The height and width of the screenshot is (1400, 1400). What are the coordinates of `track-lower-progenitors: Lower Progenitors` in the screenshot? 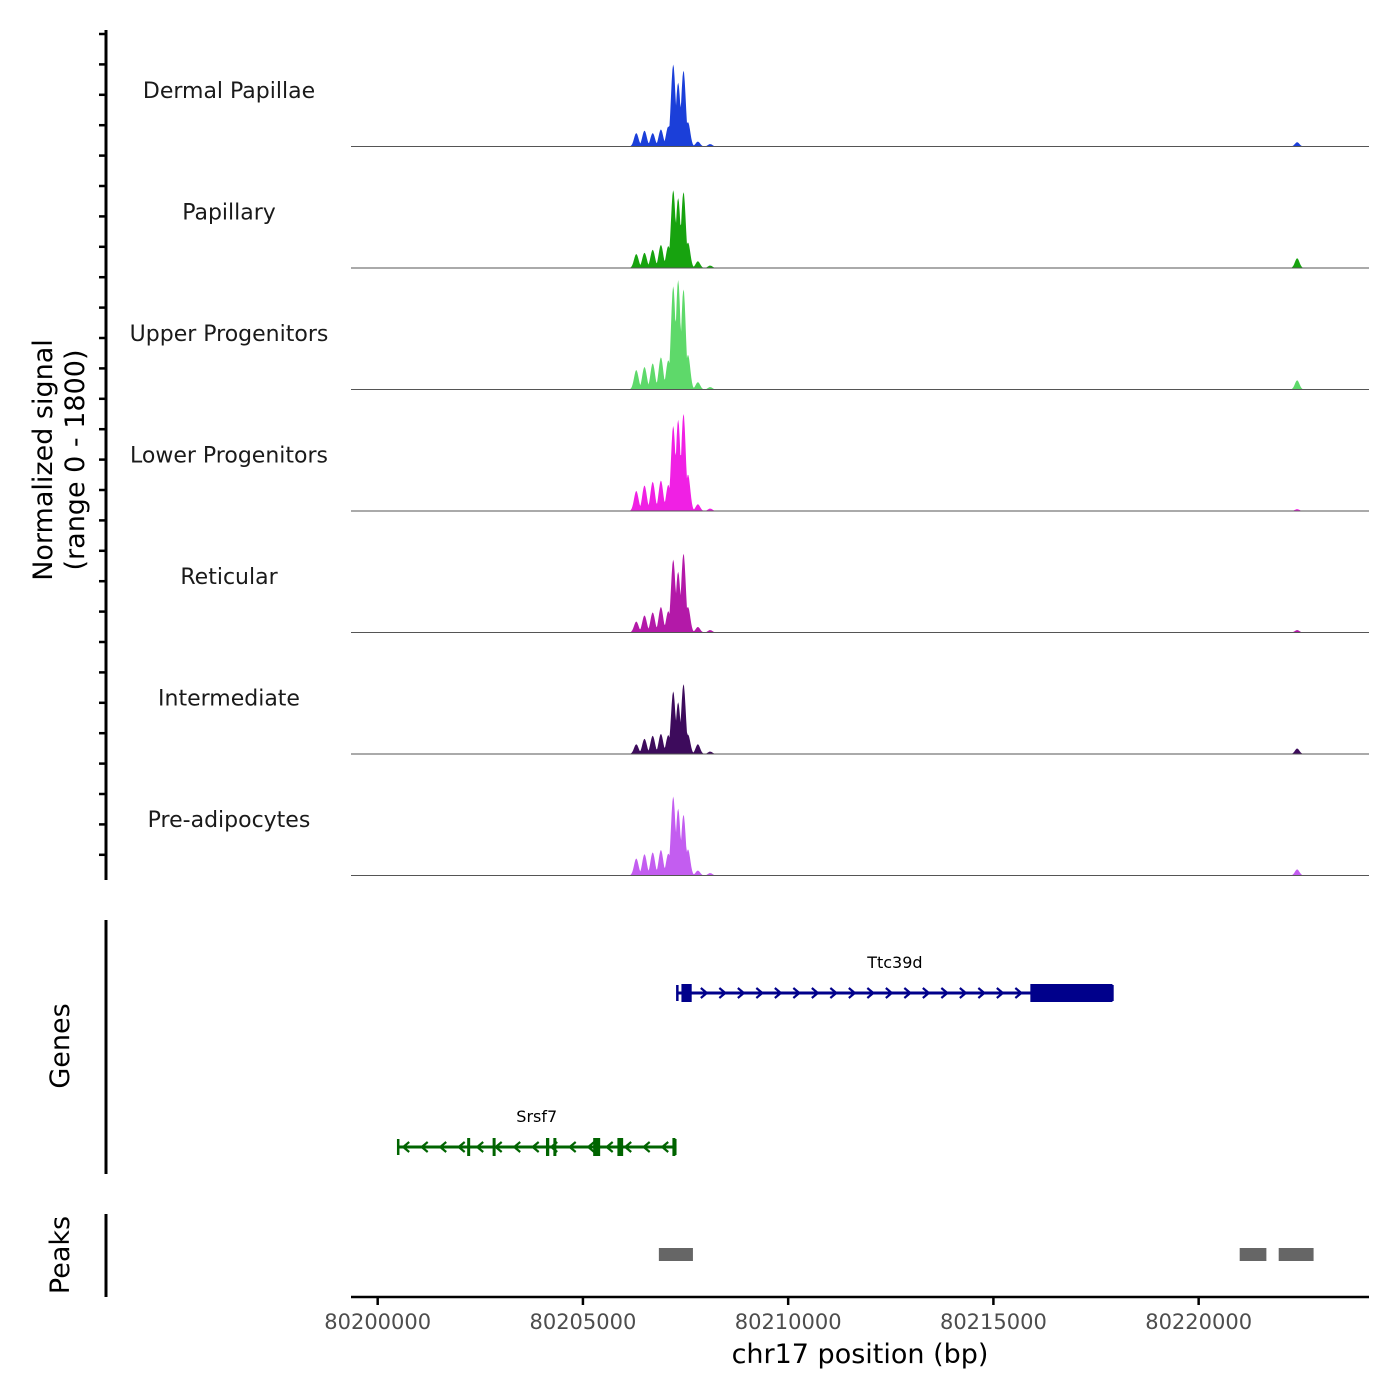 It's located at (749, 463).